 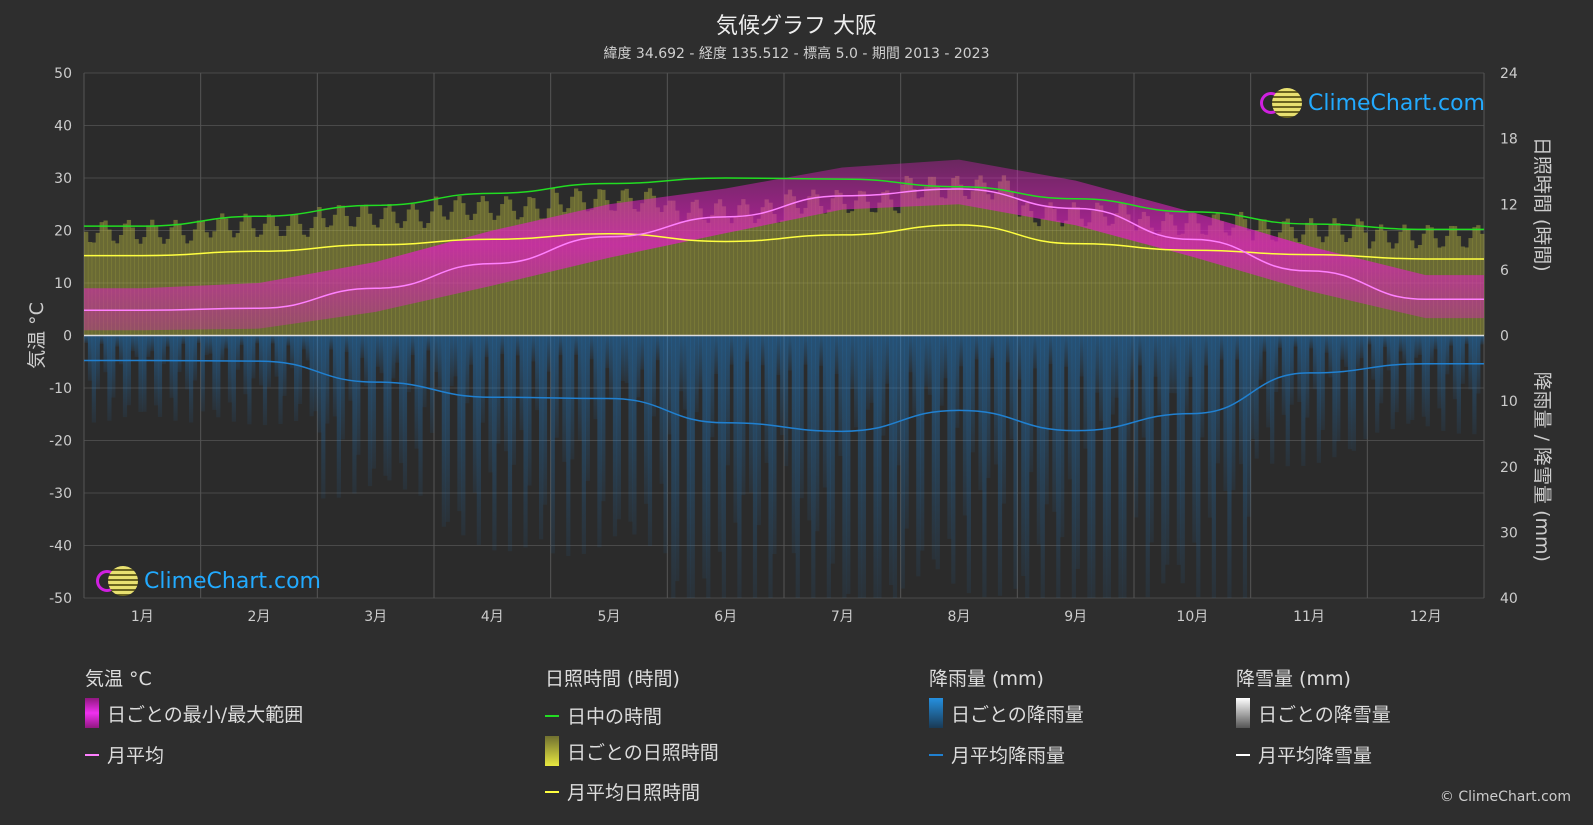 I want to click on daylight-line, so click(x=783, y=204).